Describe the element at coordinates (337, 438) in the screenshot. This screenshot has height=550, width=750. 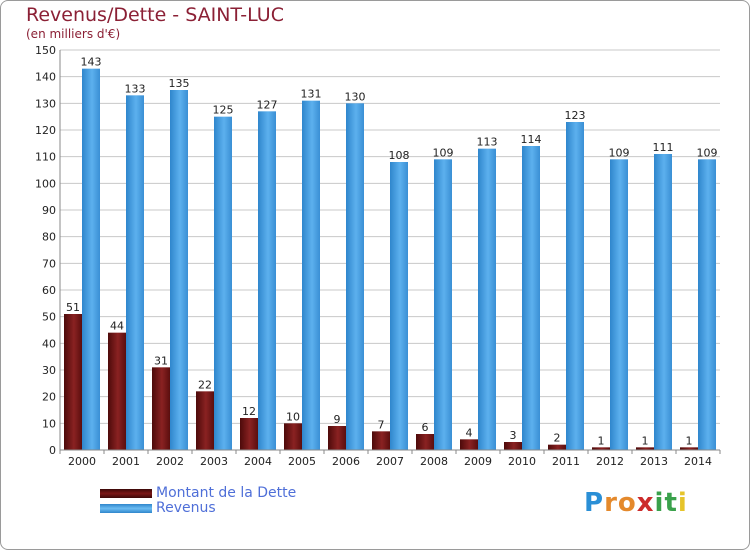
I see `bar-debt-2006` at that location.